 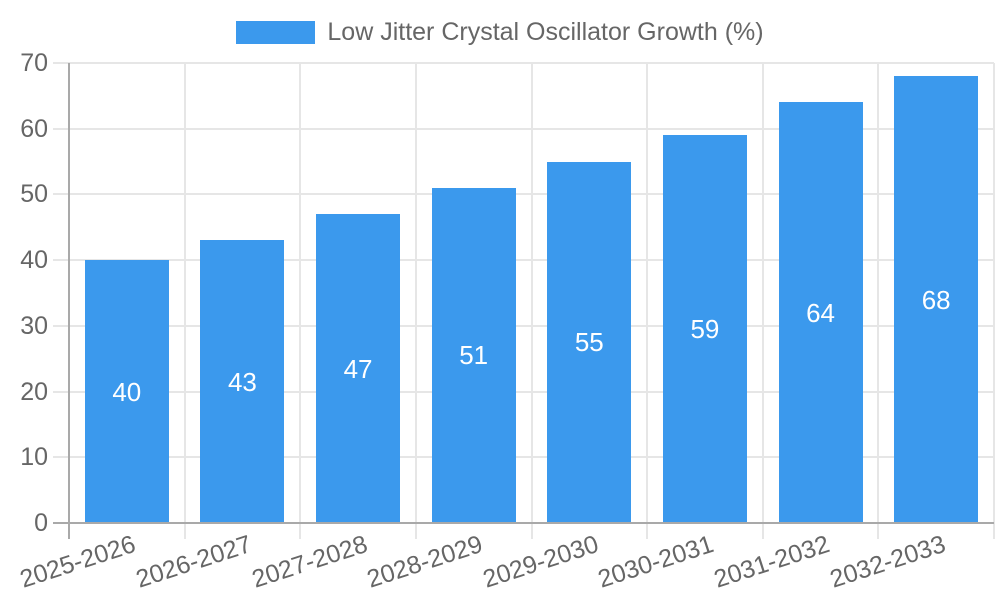 I want to click on bar-value-label: 40, so click(x=127, y=391).